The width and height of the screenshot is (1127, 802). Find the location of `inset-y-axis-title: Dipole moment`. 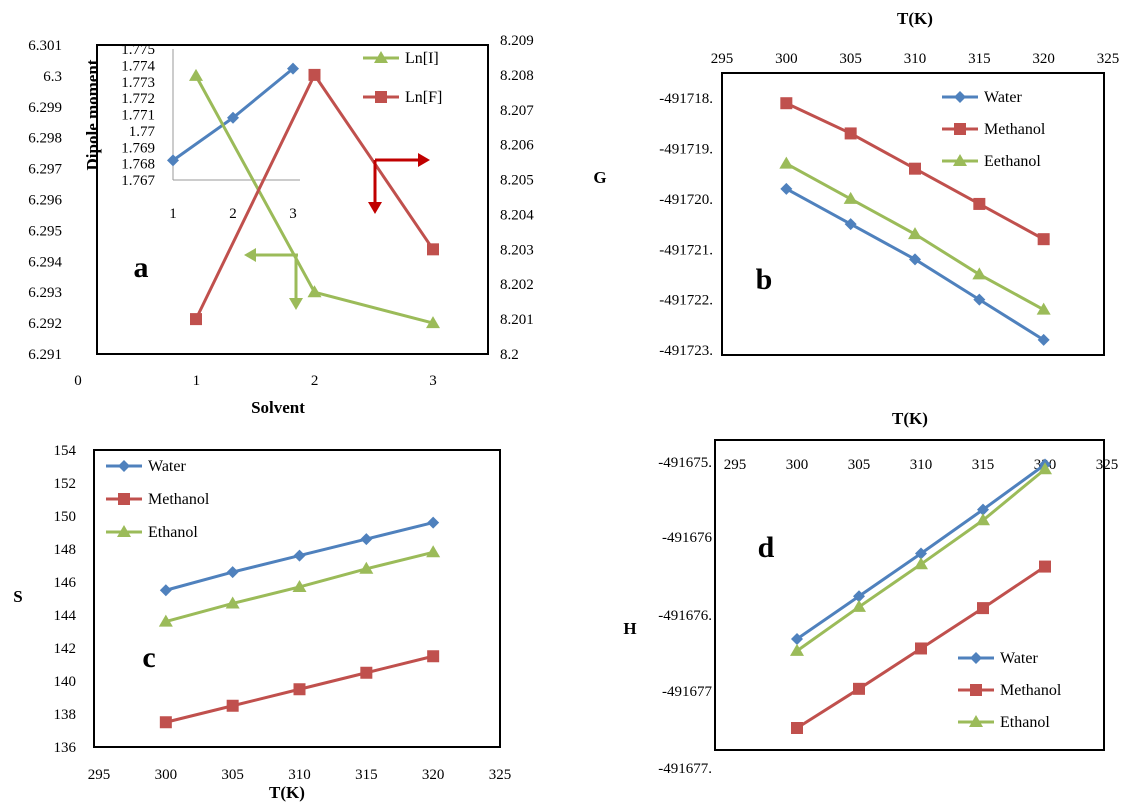

inset-y-axis-title: Dipole moment is located at coordinates (92, 114).